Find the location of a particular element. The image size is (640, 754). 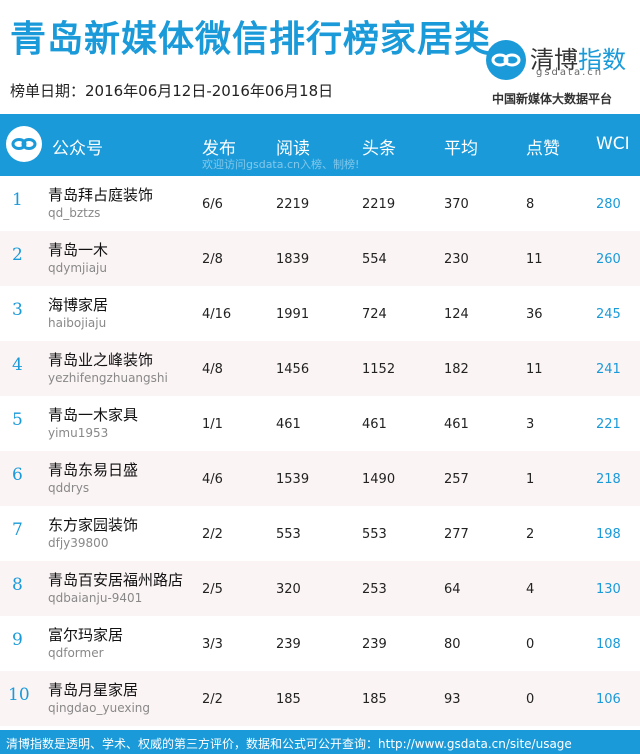

account-id: qingdao_yuexing is located at coordinates (99, 708).